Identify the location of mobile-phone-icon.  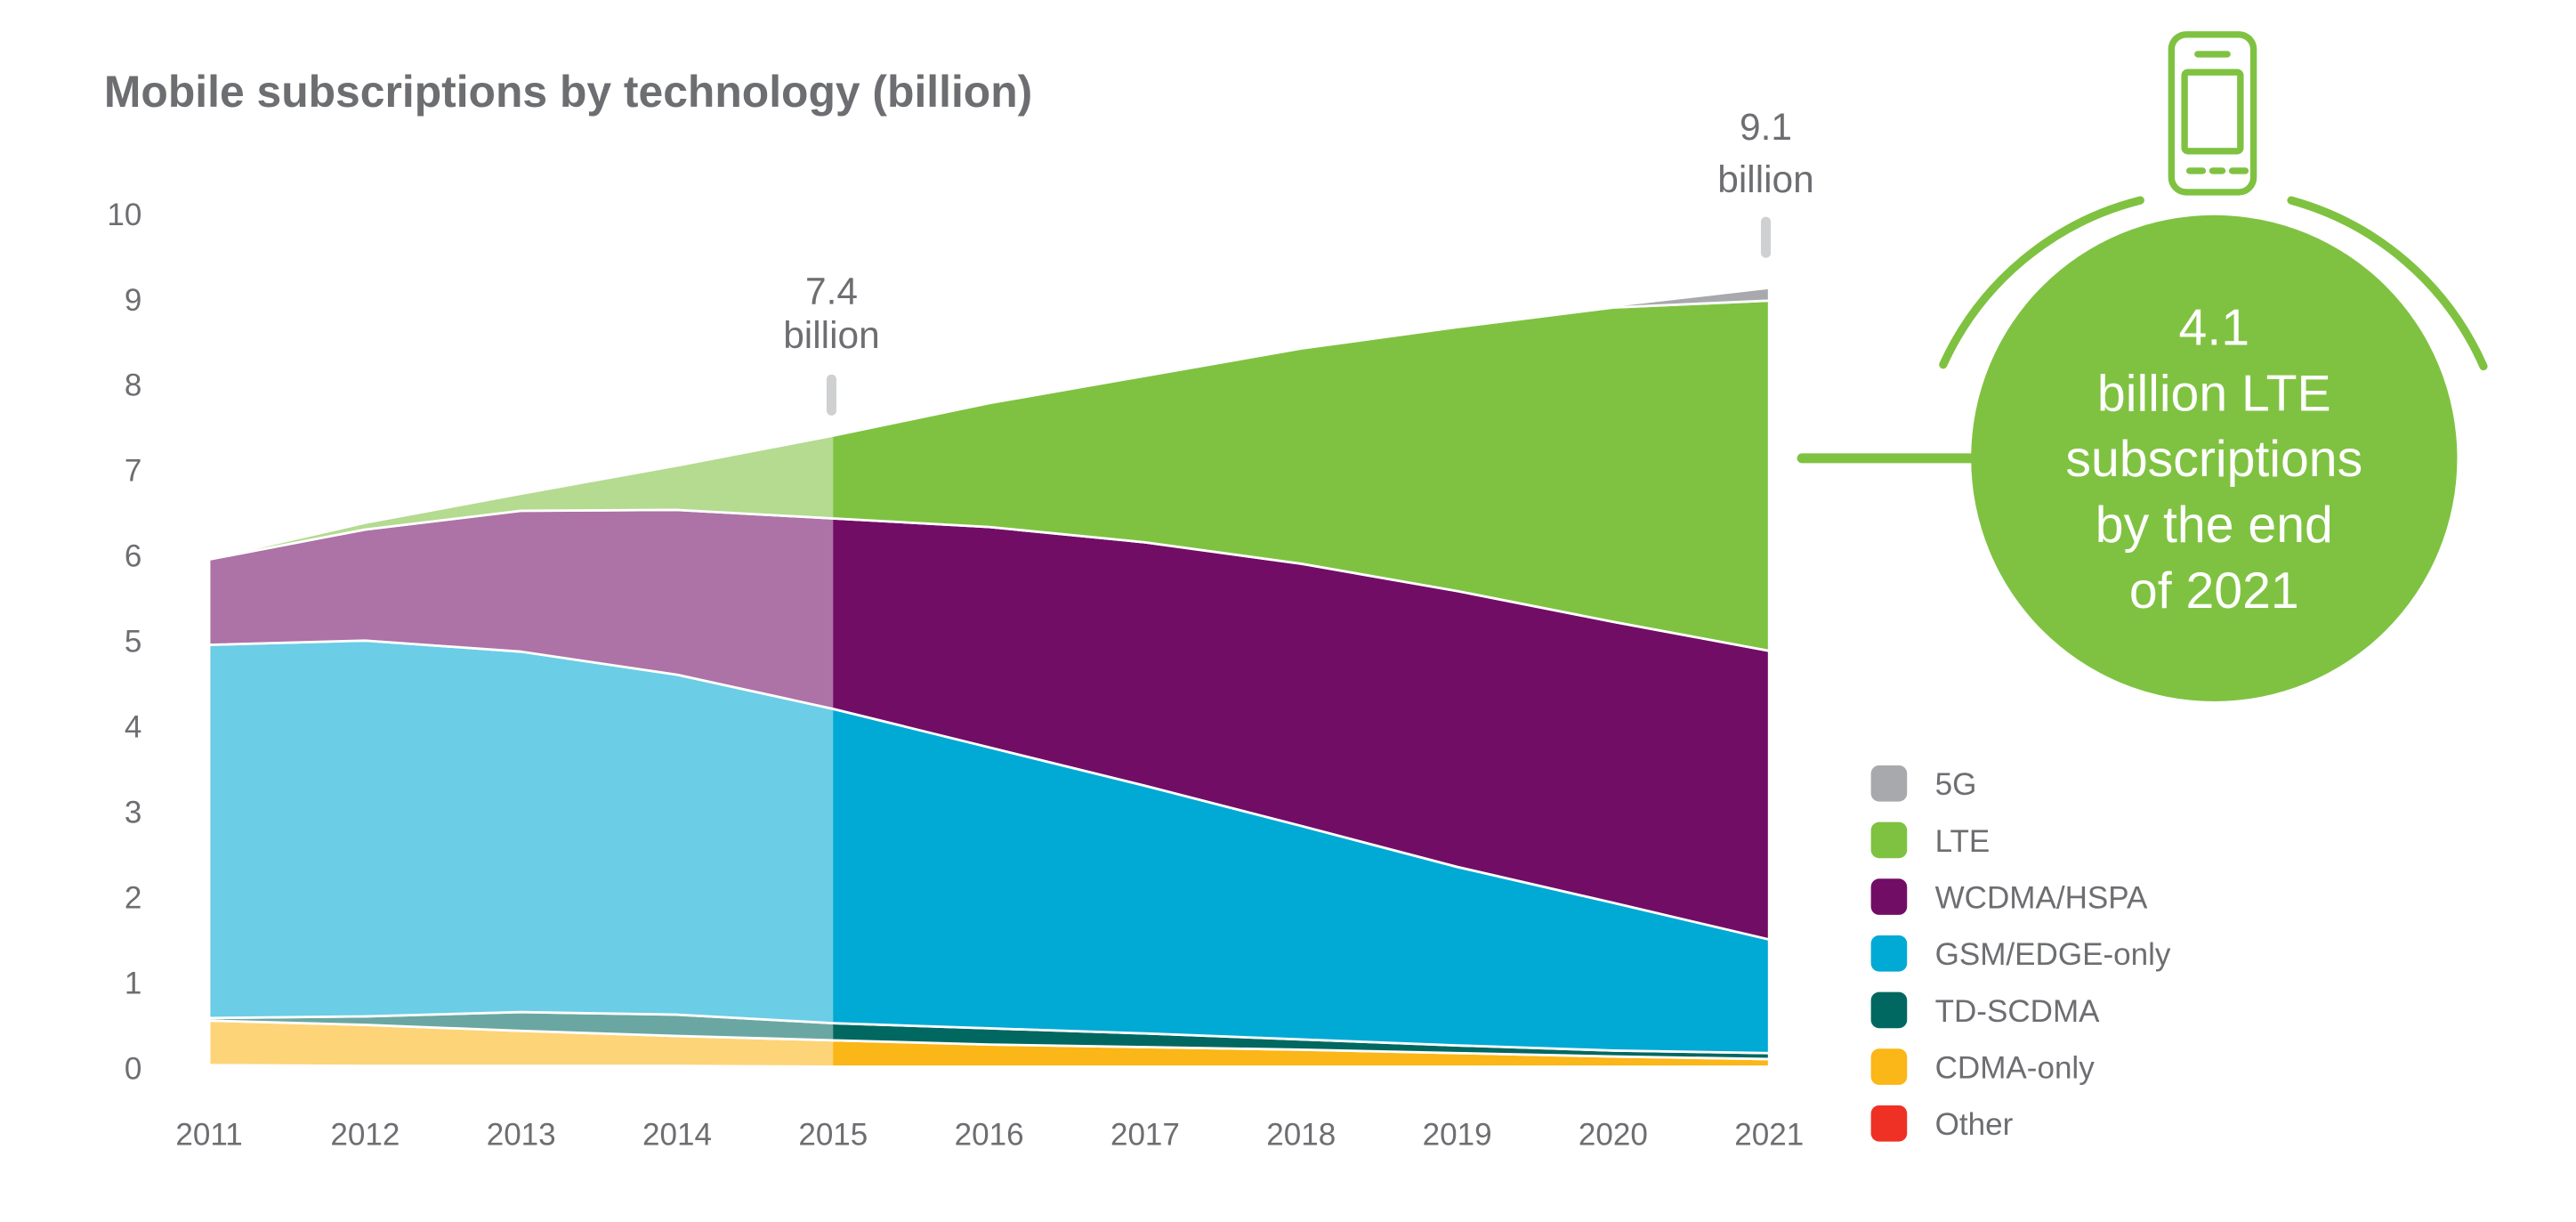
(2212, 113).